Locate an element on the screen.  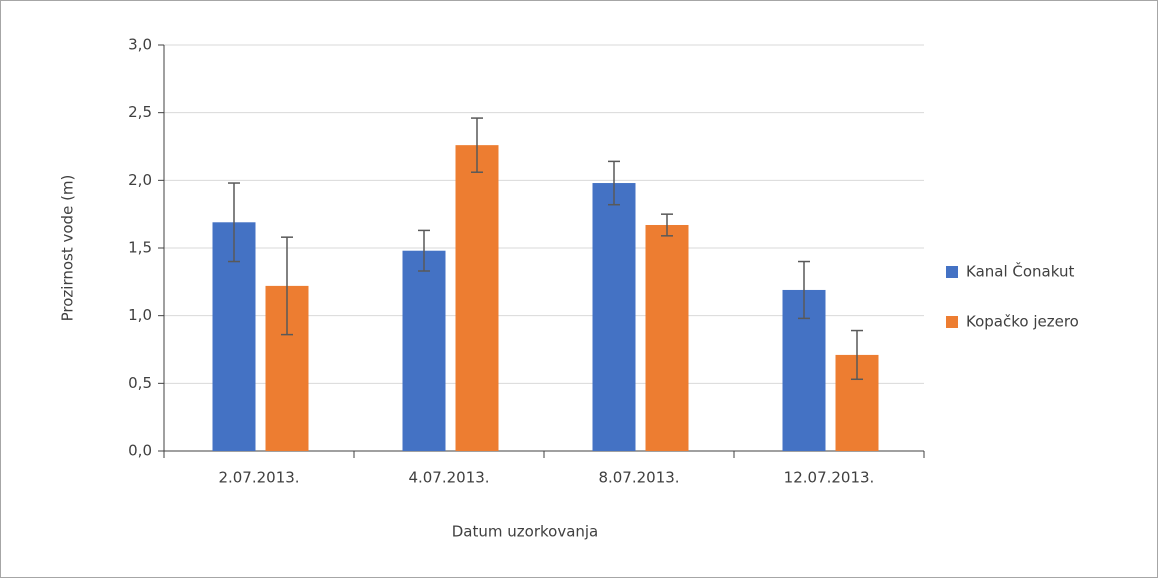
y-tick-label: 0,5 is located at coordinates (140, 383).